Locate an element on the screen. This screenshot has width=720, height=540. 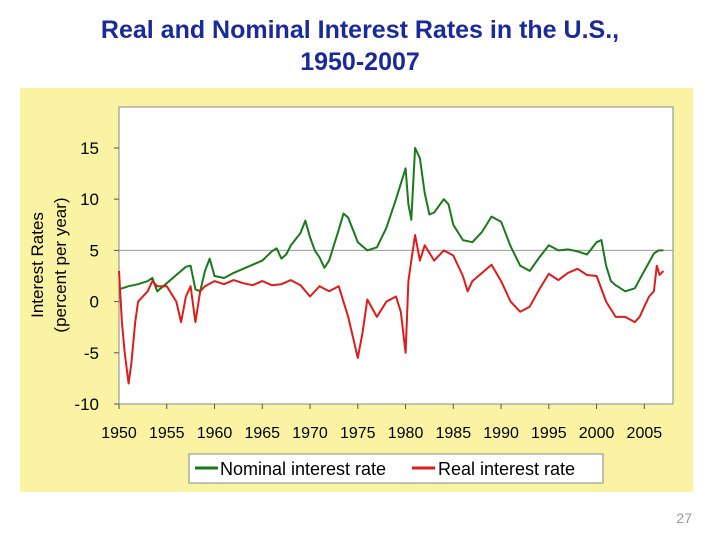
y-tick-label: 0 is located at coordinates (94, 302).